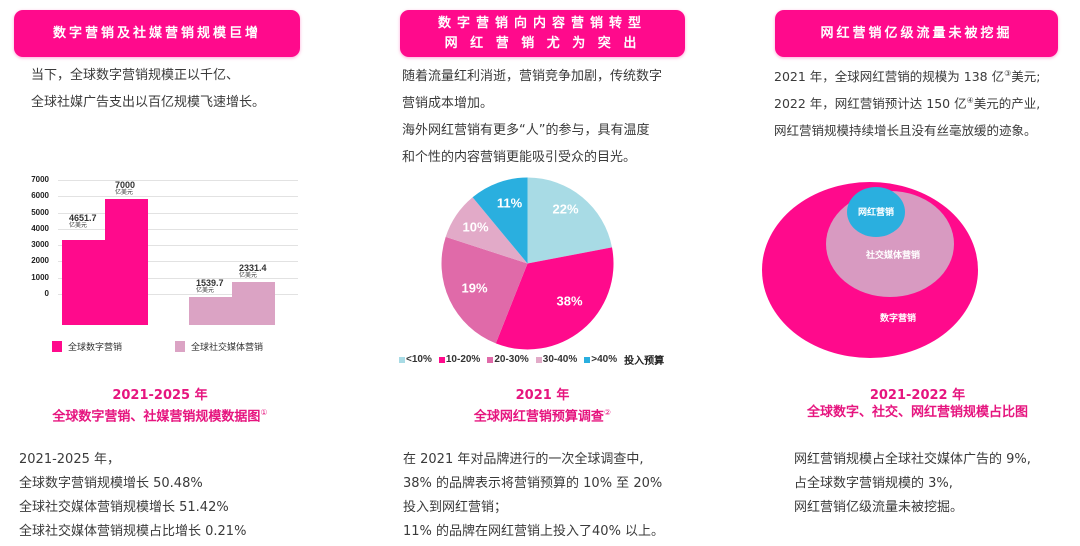  What do you see at coordinates (160, 395) in the screenshot?
I see `caption-year: 2021-2025 年` at bounding box center [160, 395].